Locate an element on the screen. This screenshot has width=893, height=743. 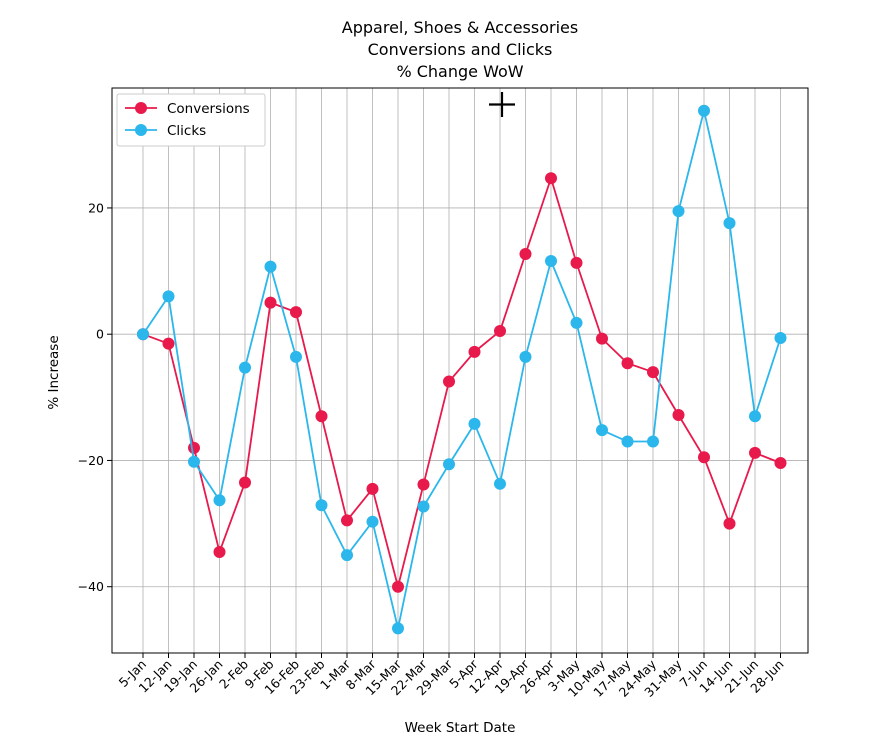
legend-label-clicks: Clicks is located at coordinates (186, 131).